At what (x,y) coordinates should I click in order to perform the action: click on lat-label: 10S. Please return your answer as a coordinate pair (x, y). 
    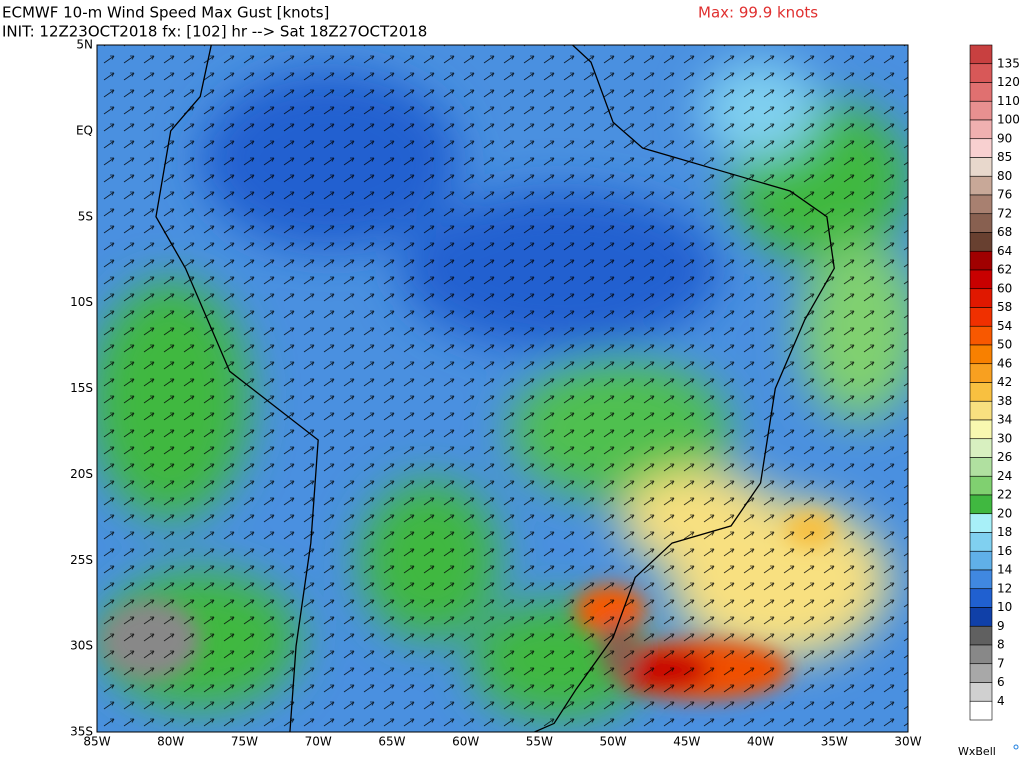
    Looking at the image, I should click on (81, 302).